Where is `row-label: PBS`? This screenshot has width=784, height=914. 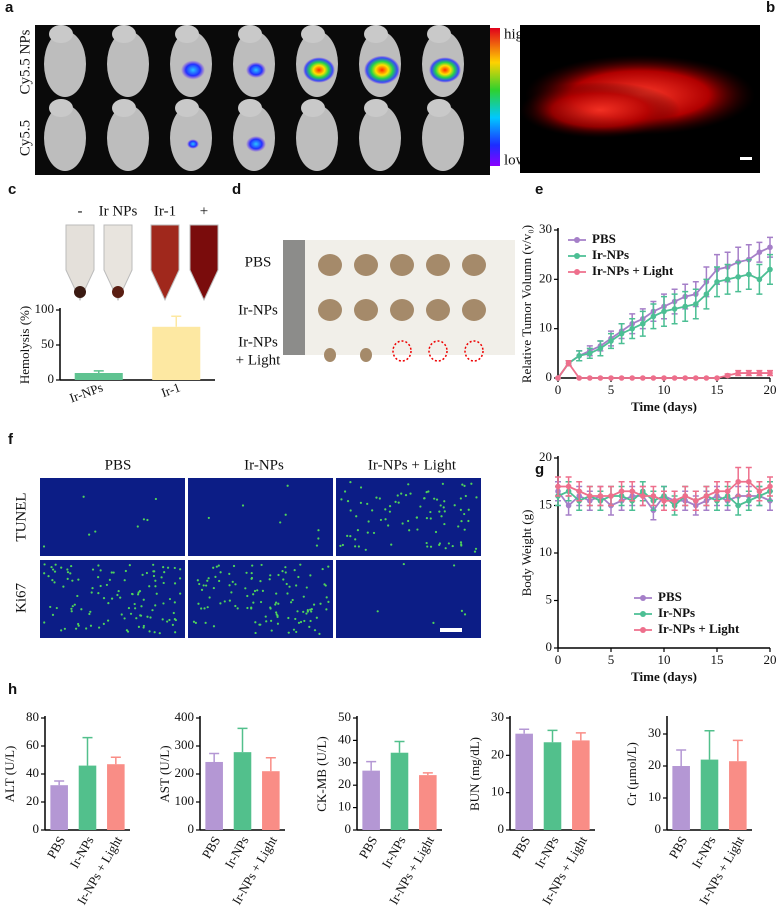
row-label: PBS is located at coordinates (258, 262).